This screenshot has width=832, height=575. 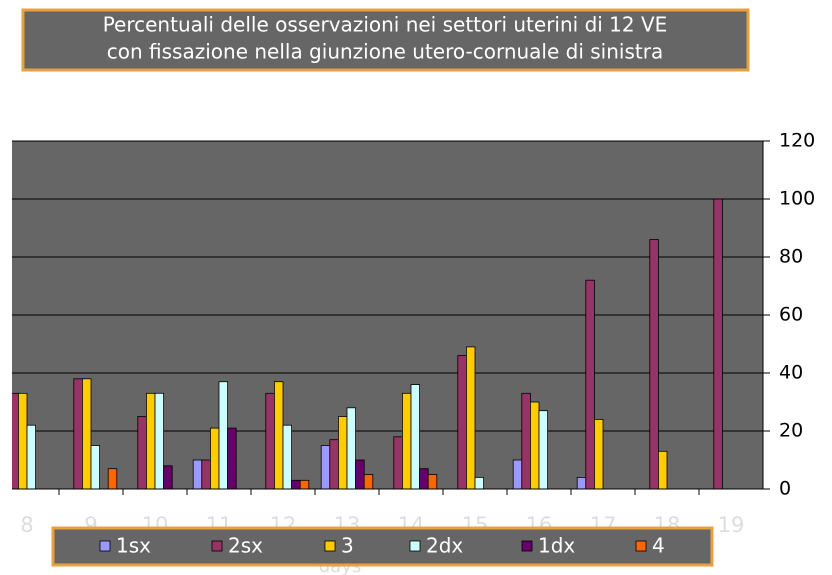 What do you see at coordinates (347, 546) in the screenshot?
I see `legend-label: 3` at bounding box center [347, 546].